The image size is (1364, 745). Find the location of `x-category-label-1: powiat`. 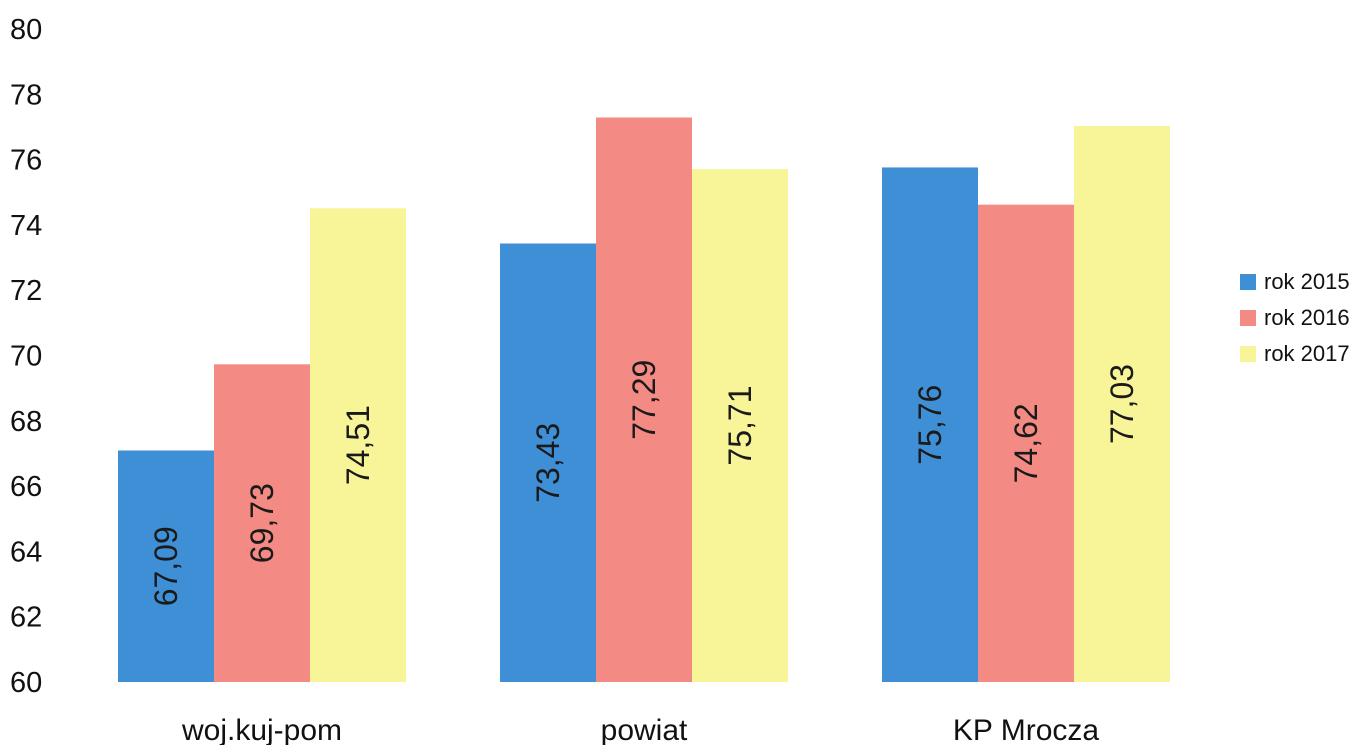

x-category-label-1: powiat is located at coordinates (644, 729).